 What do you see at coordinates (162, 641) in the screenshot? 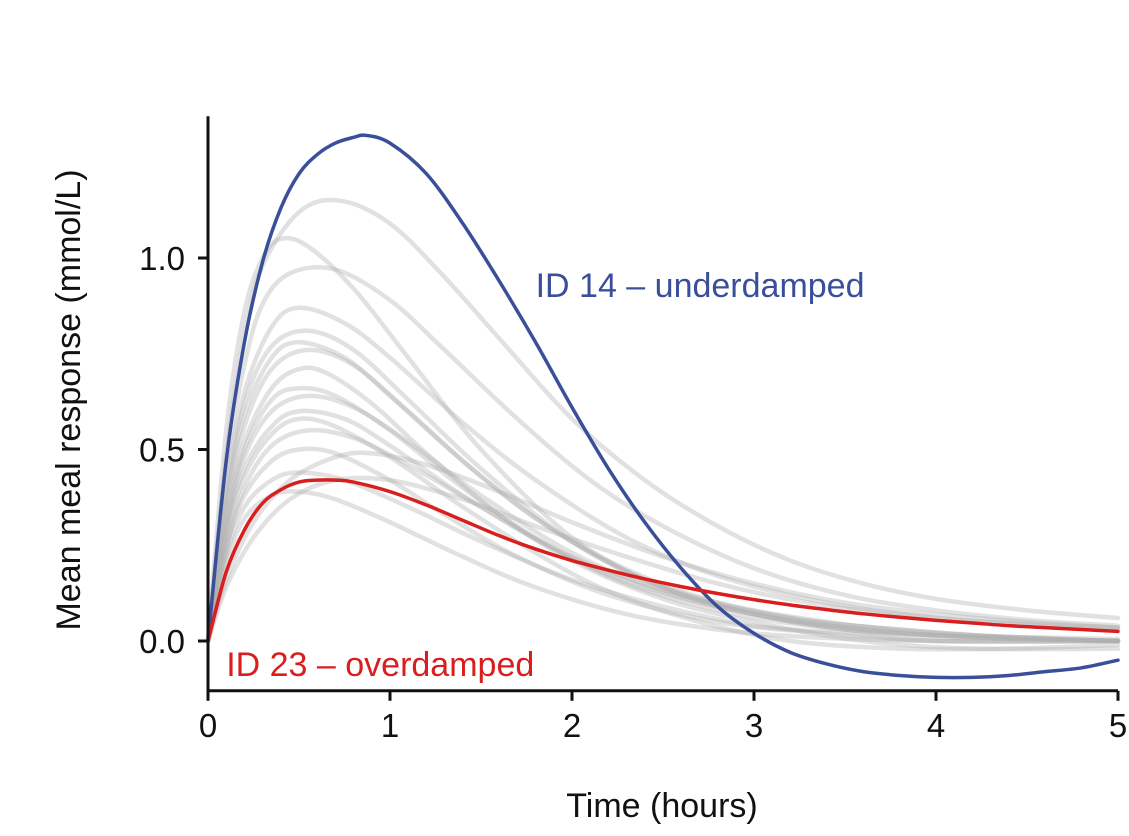
I see `y-tick-label: 0.0` at bounding box center [162, 641].